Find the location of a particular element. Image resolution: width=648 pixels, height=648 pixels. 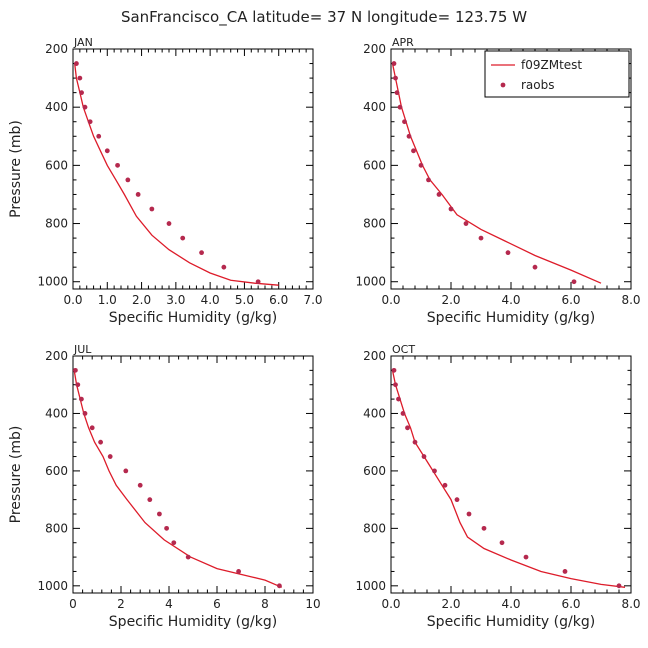

x-tick-label: 2.0 is located at coordinates (450, 604).